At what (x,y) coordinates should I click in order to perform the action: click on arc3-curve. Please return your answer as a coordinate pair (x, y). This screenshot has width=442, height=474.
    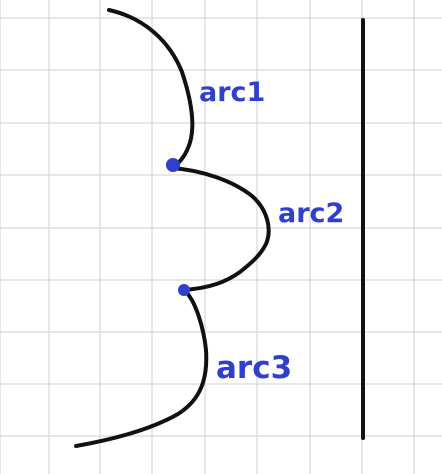
    Looking at the image, I should click on (141, 368).